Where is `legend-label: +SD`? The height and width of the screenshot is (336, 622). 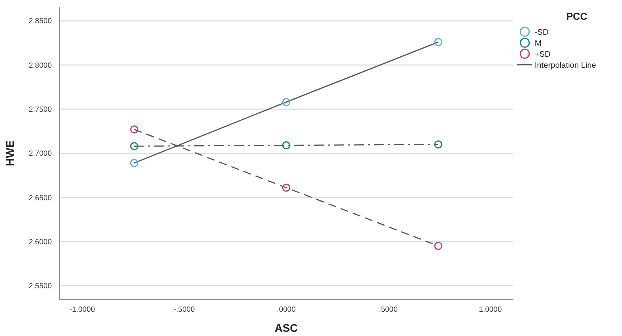
legend-label: +SD is located at coordinates (543, 54).